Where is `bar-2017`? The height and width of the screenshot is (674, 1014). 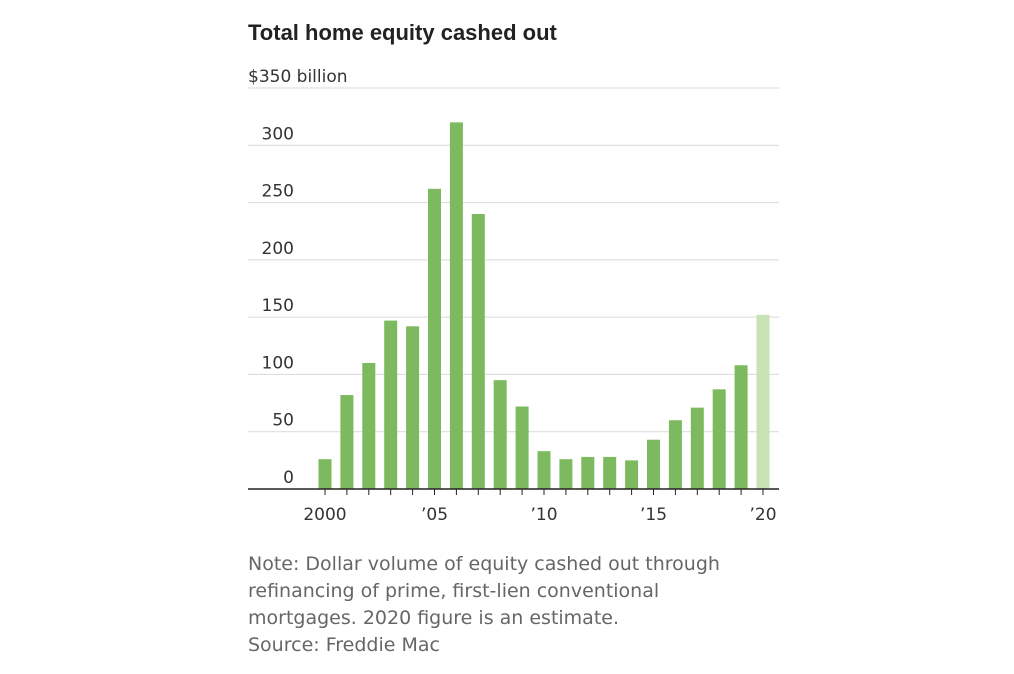
bar-2017 is located at coordinates (697, 448).